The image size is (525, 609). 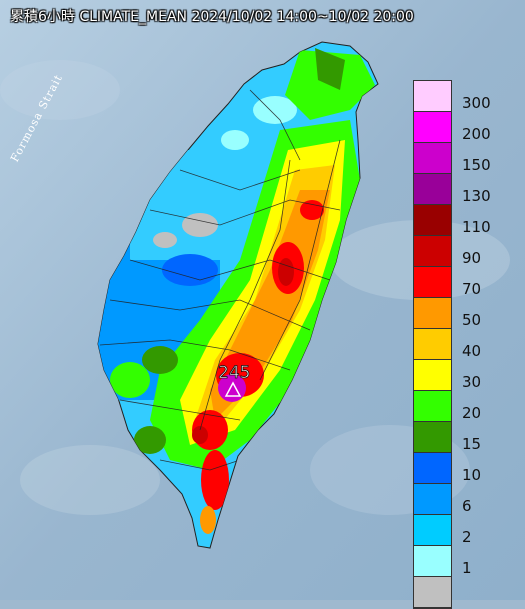 I want to click on legend-label: 1, so click(x=467, y=568).